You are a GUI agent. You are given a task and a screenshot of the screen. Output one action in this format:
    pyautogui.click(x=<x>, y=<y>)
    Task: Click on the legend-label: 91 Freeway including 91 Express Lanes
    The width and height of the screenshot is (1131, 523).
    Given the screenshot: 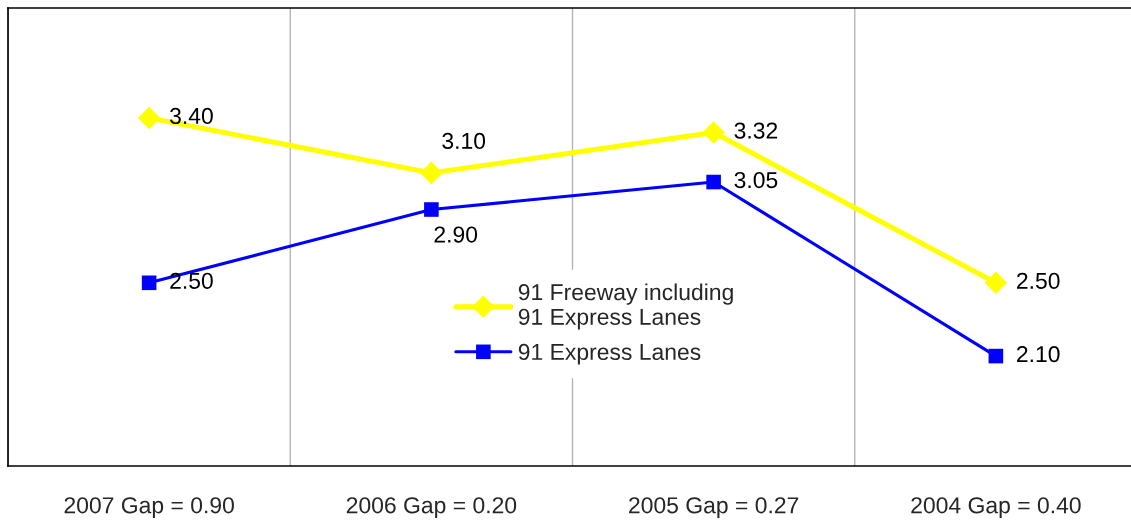 What is the action you would take?
    pyautogui.click(x=625, y=306)
    